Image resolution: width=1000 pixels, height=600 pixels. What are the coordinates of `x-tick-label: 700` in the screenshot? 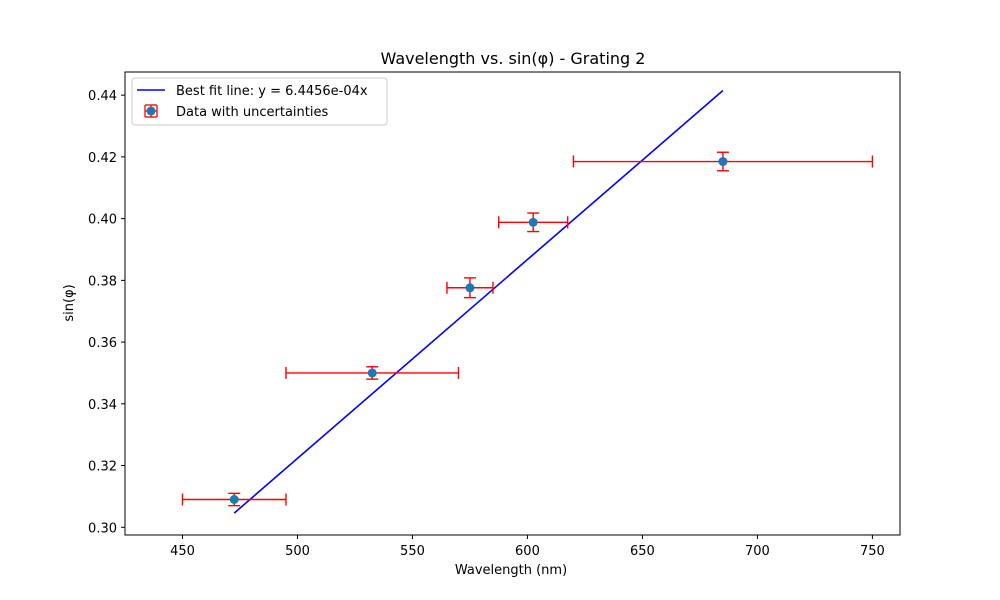 It's located at (757, 551).